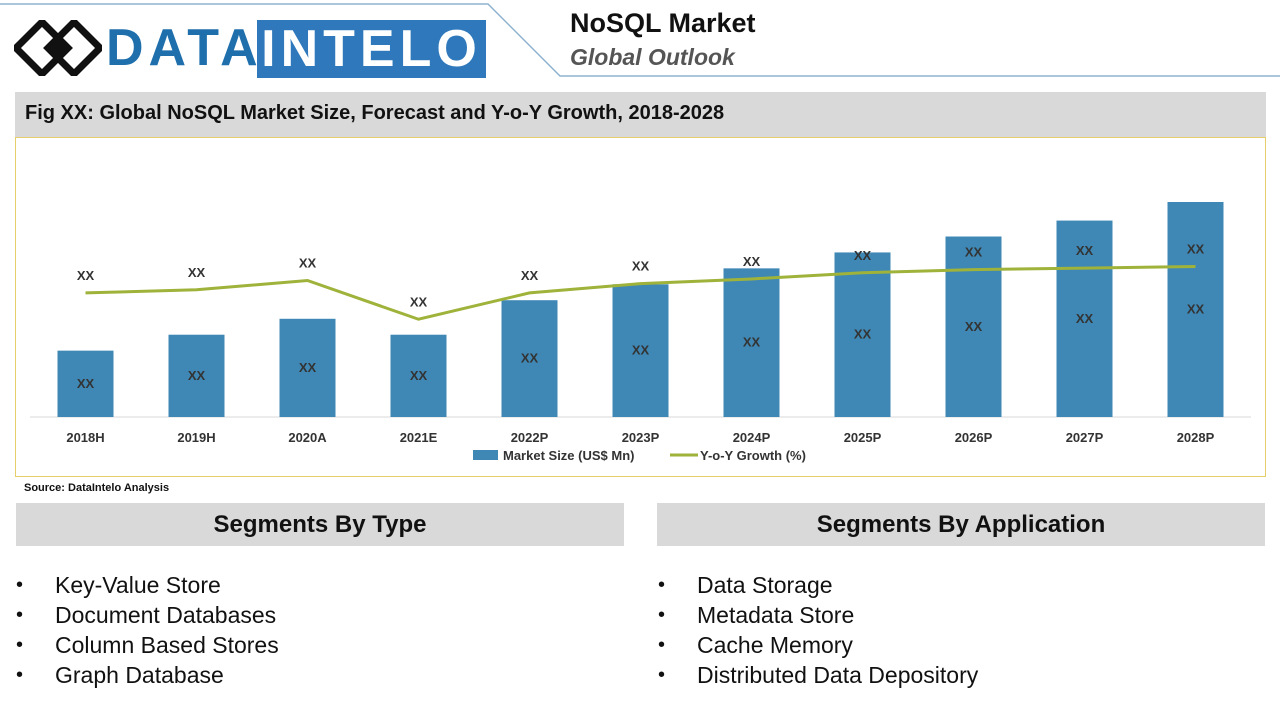  I want to click on x-tick-label: 2024P, so click(752, 437).